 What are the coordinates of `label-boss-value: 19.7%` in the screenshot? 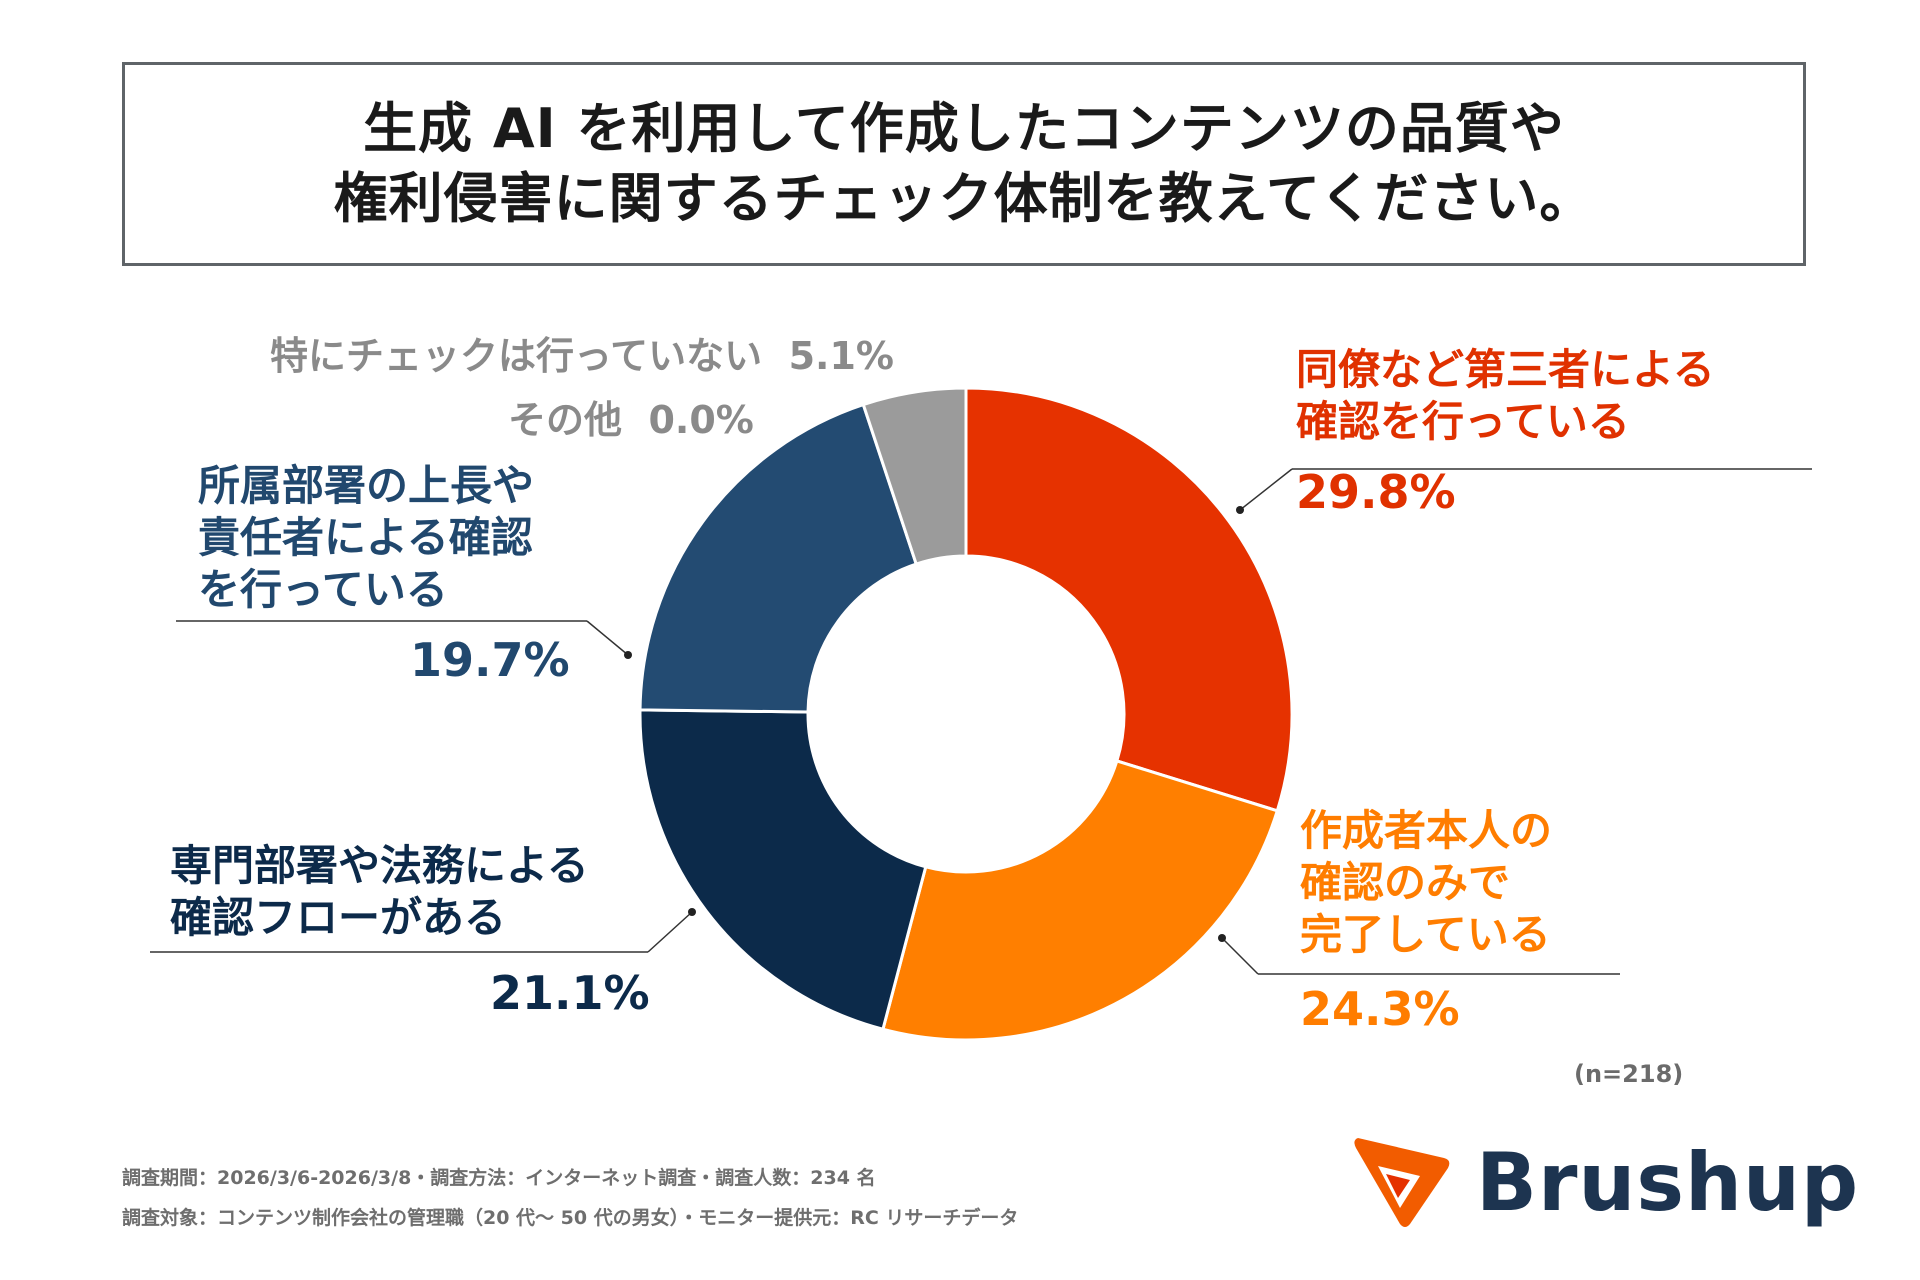 It's located at (490, 660).